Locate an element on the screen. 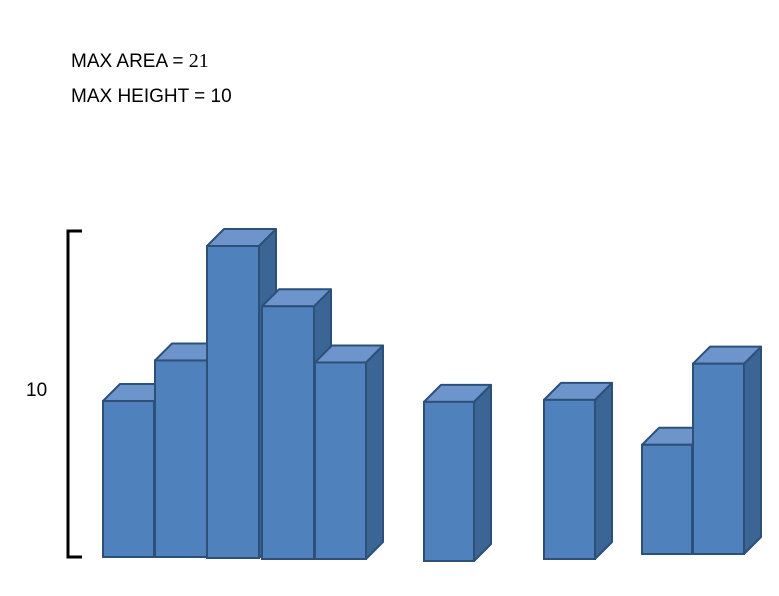 The image size is (779, 596). max-area-text: MAX AREA = 21 is located at coordinates (140, 61).